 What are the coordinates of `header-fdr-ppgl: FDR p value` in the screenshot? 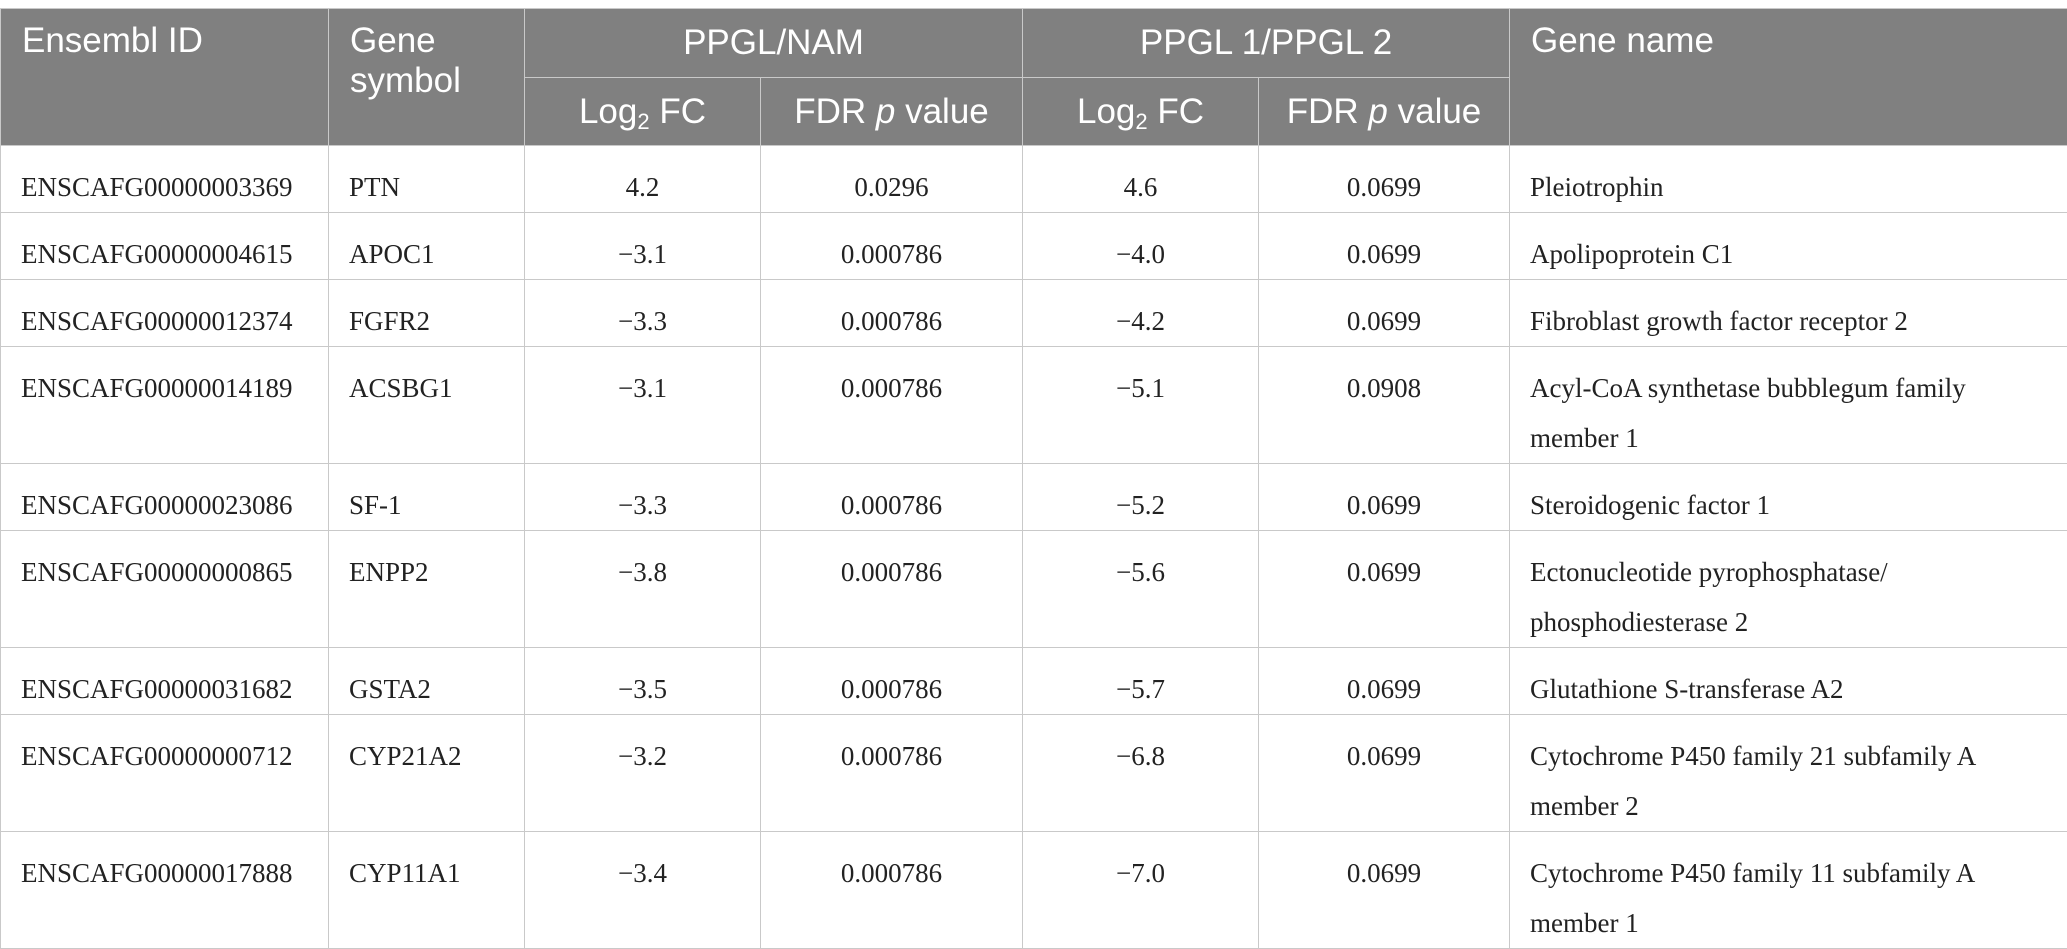 It's located at (1384, 112).